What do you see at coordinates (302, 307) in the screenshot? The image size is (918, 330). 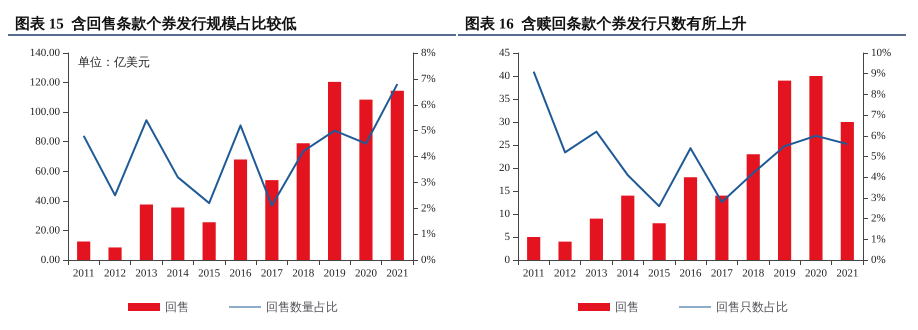 I see `legend-label: 回售数量占比` at bounding box center [302, 307].